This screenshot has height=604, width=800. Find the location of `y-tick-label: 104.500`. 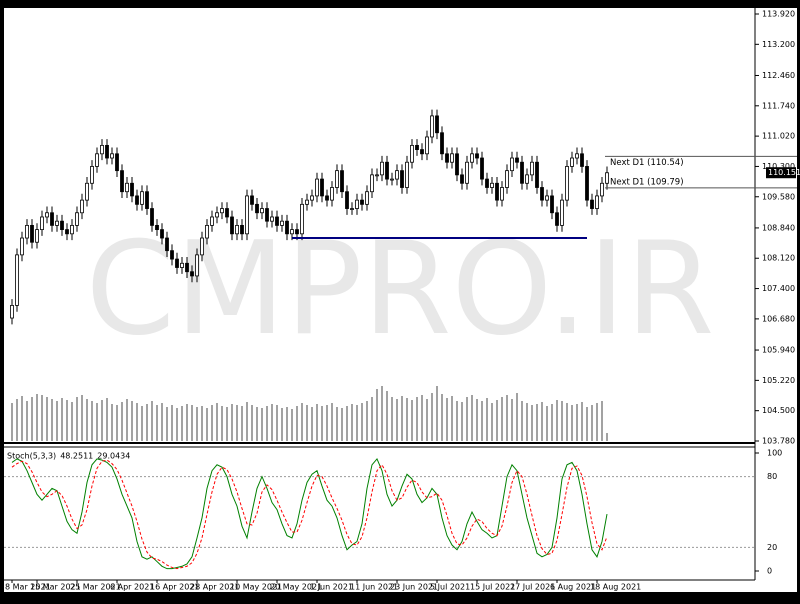

y-tick-label: 104.500 is located at coordinates (778, 410).